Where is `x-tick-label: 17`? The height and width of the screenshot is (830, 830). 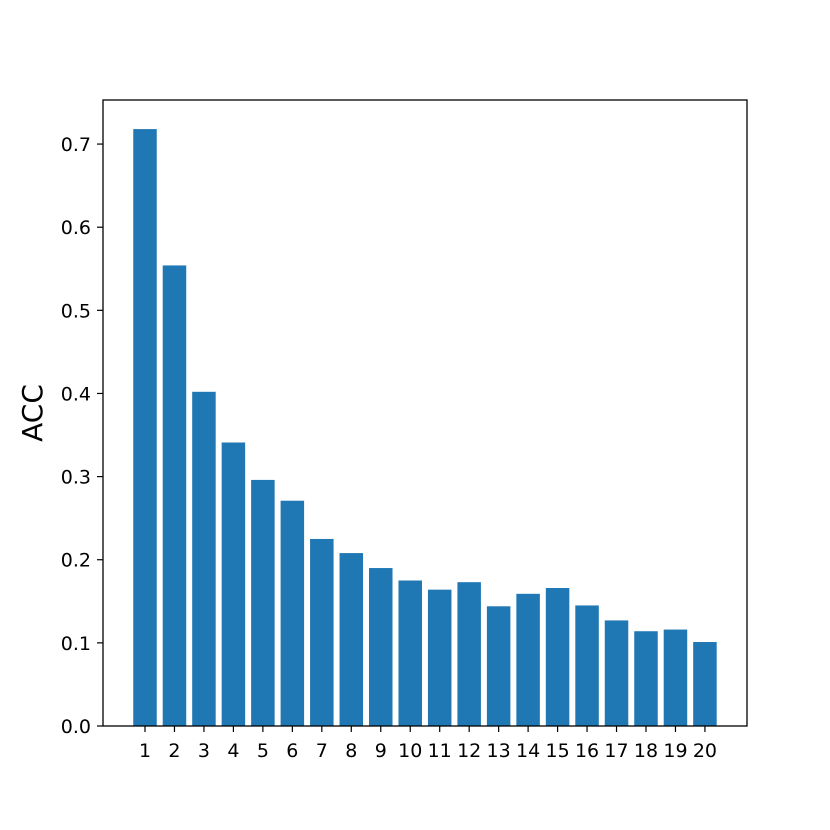 x-tick-label: 17 is located at coordinates (616, 751).